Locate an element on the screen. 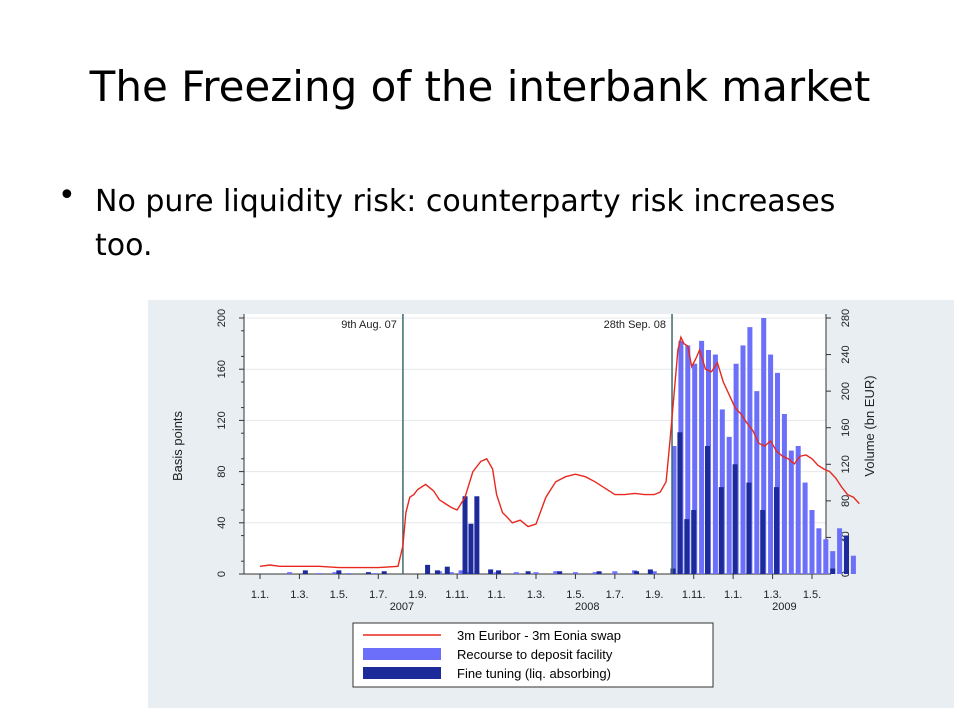 The image size is (960, 720). year-label: 2007 is located at coordinates (402, 607).